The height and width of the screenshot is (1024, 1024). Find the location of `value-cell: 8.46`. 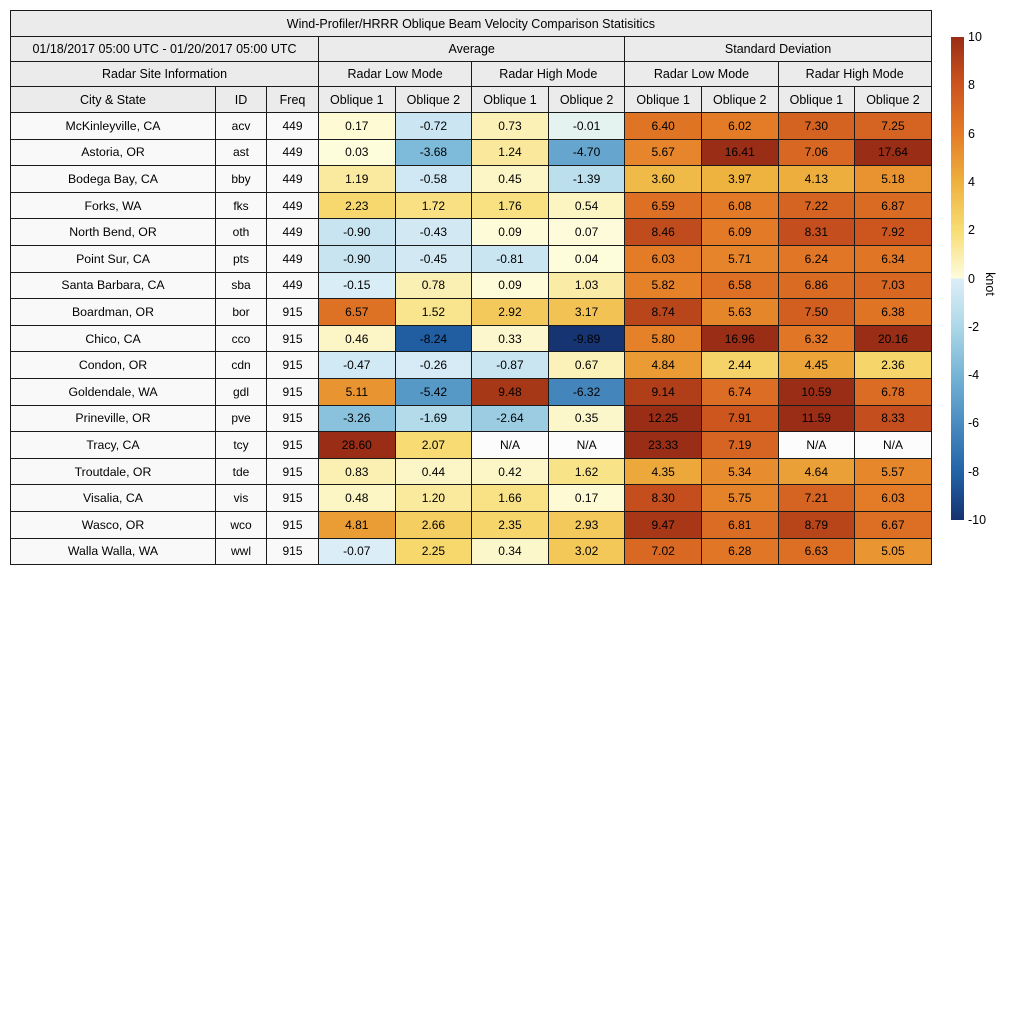

value-cell: 8.46 is located at coordinates (663, 232).